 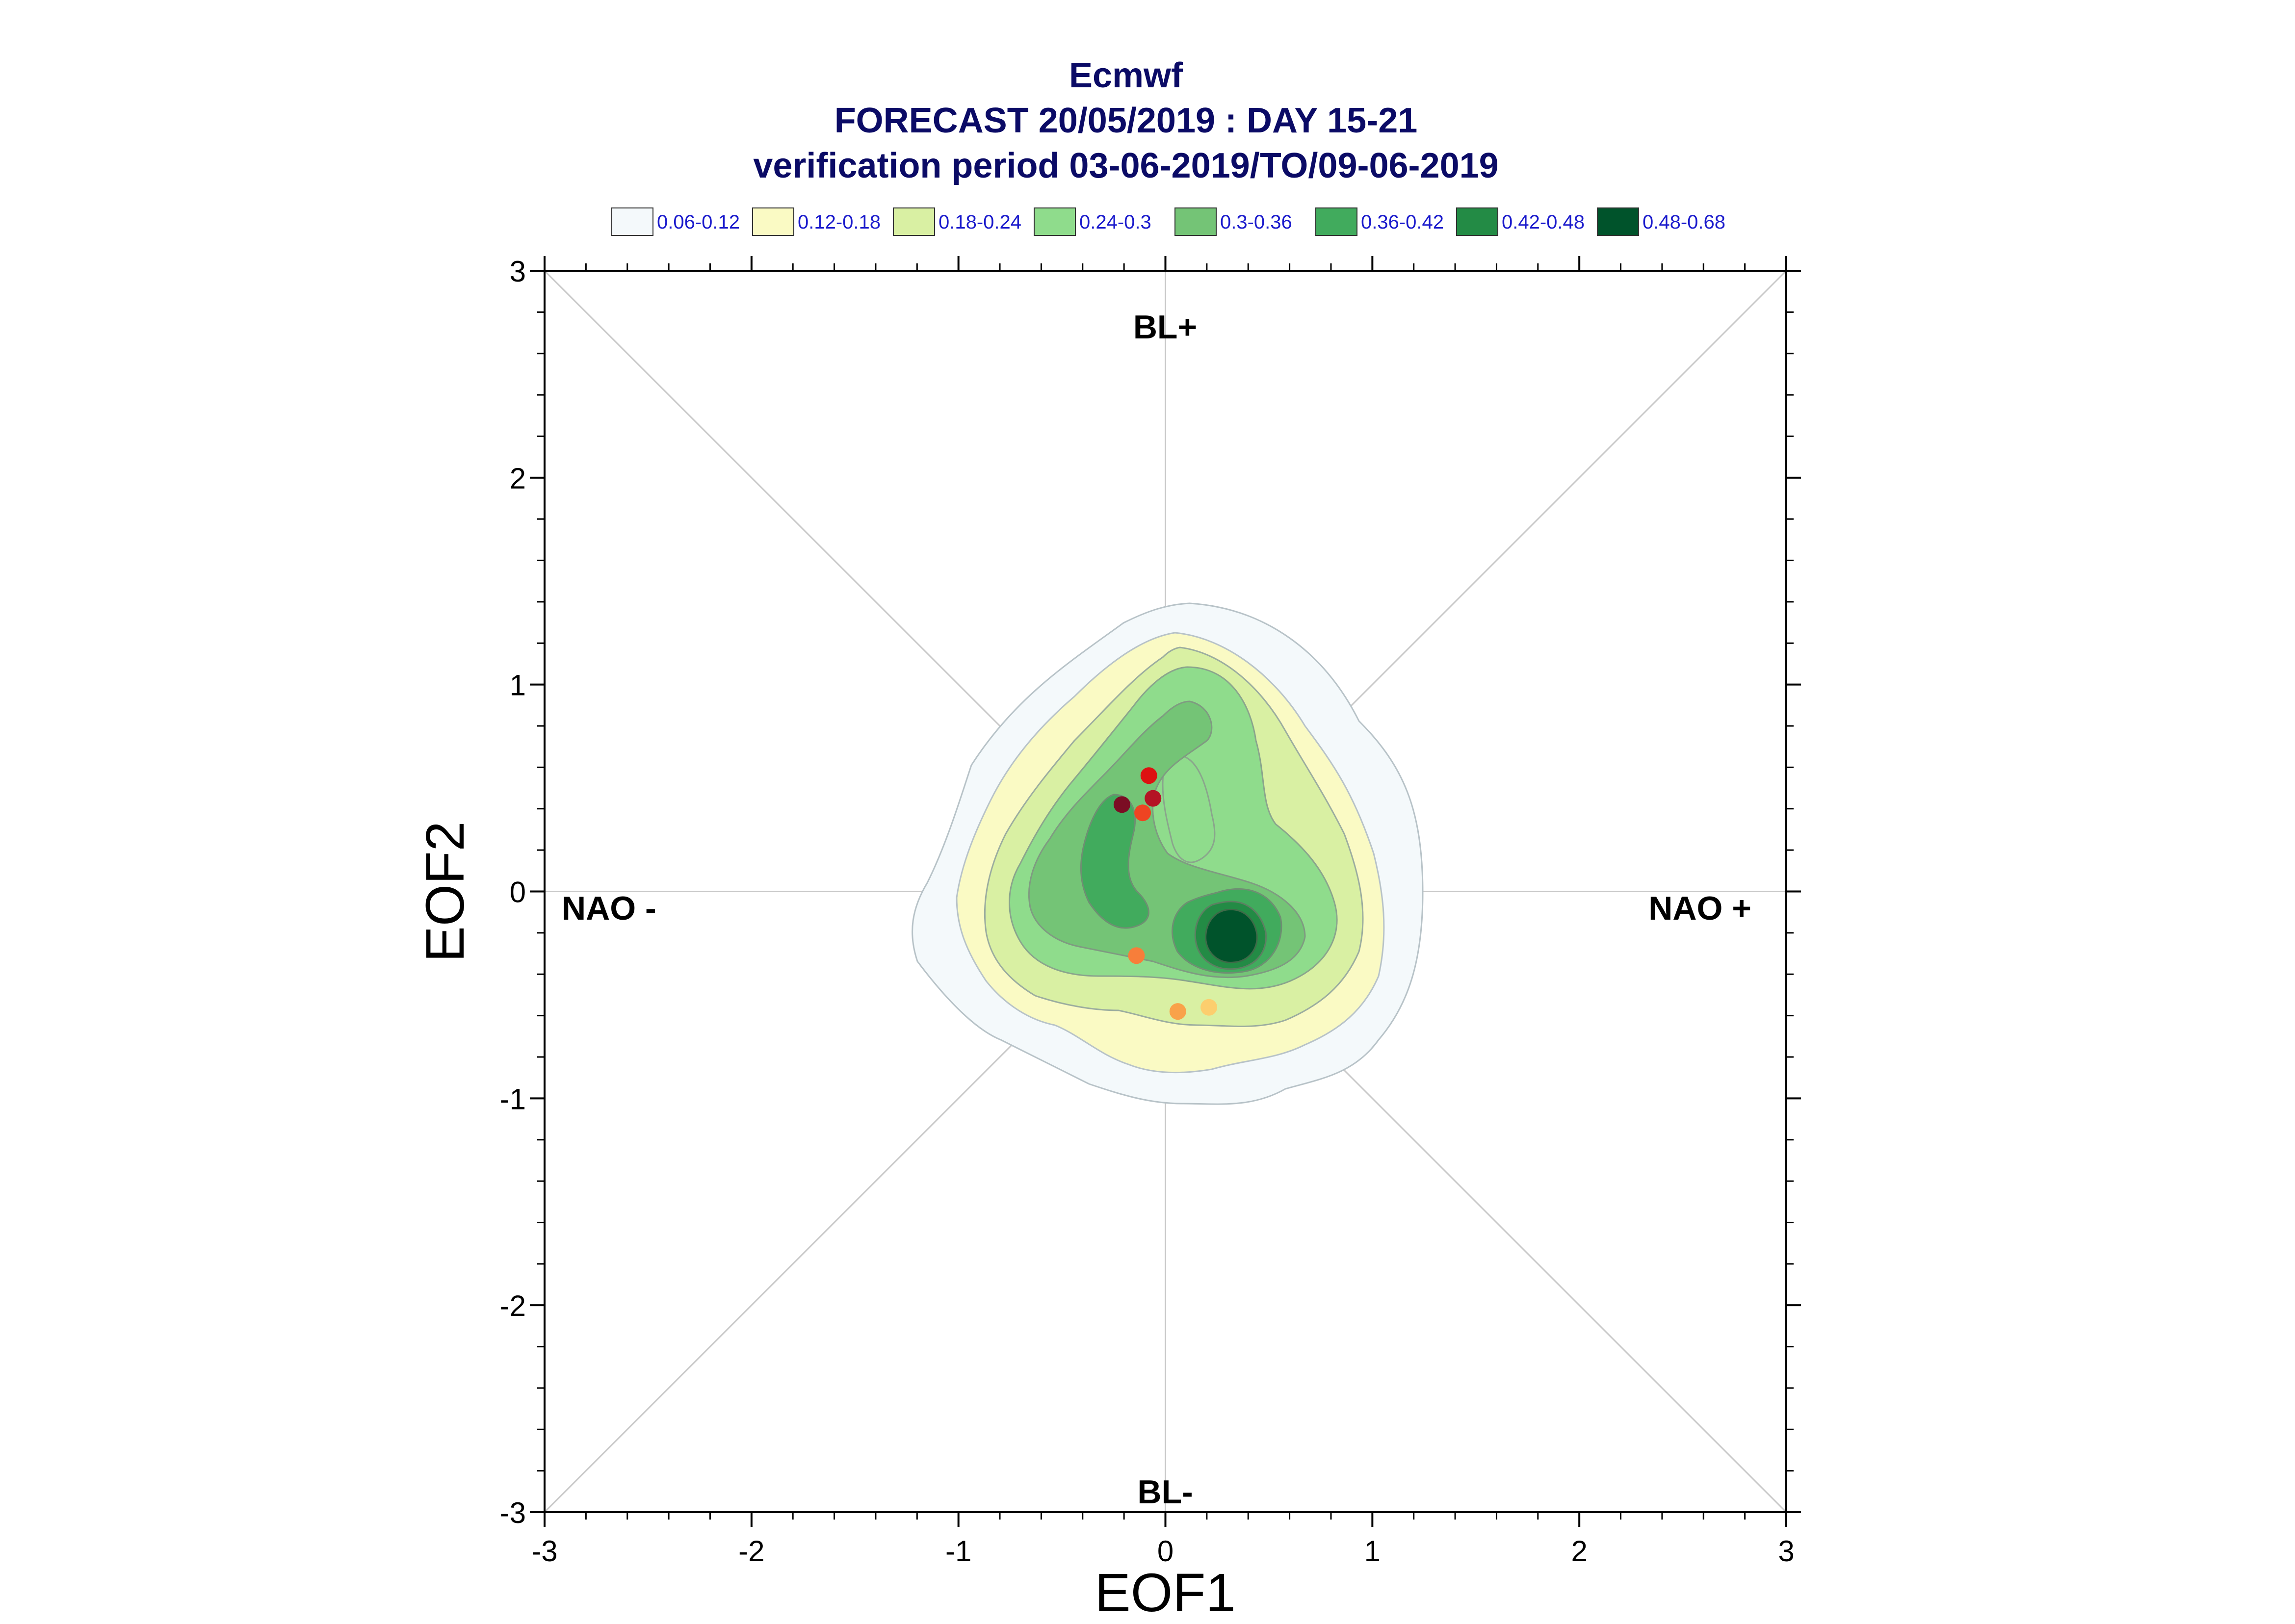 What do you see at coordinates (609, 908) in the screenshot?
I see `region-label-left: NAO -` at bounding box center [609, 908].